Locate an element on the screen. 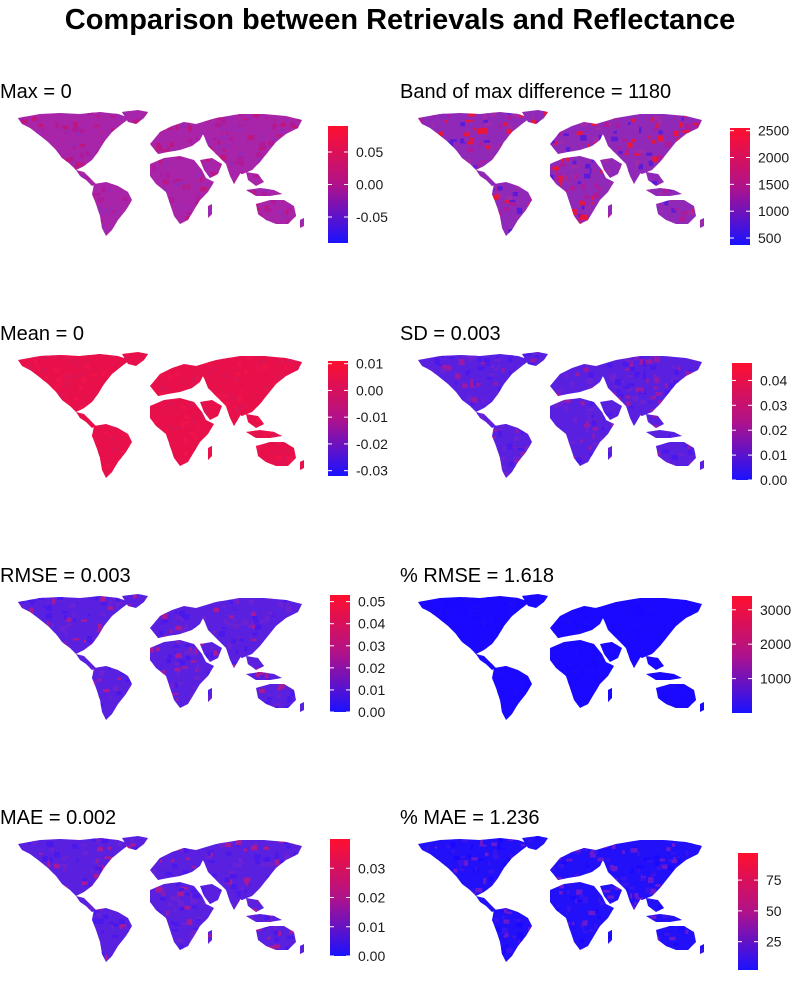 The height and width of the screenshot is (1000, 800). colorbar-tick-label: -0.02 is located at coordinates (372, 444).